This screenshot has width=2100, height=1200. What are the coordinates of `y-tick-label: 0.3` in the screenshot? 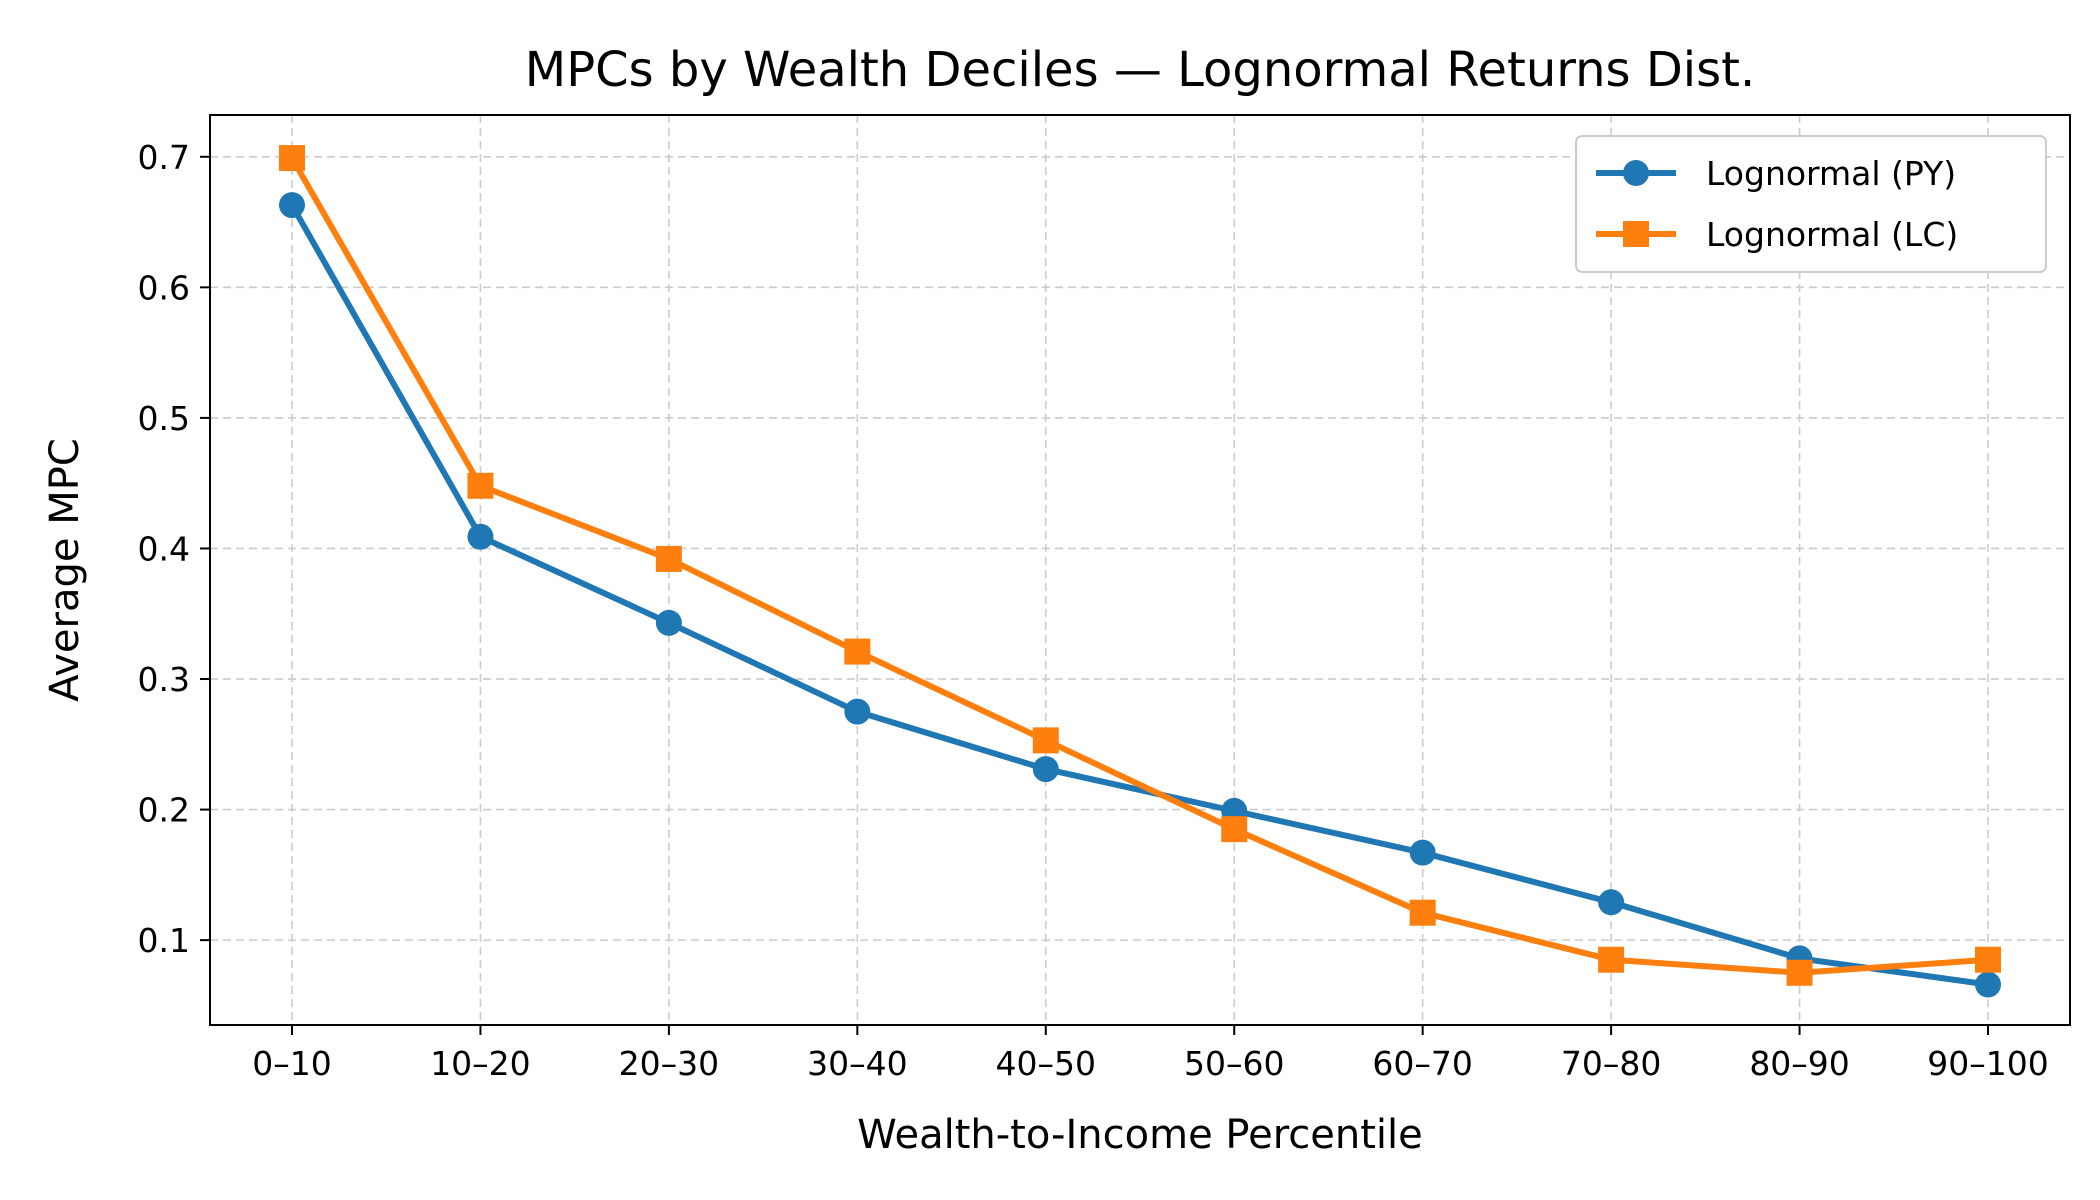 It's located at (164, 679).